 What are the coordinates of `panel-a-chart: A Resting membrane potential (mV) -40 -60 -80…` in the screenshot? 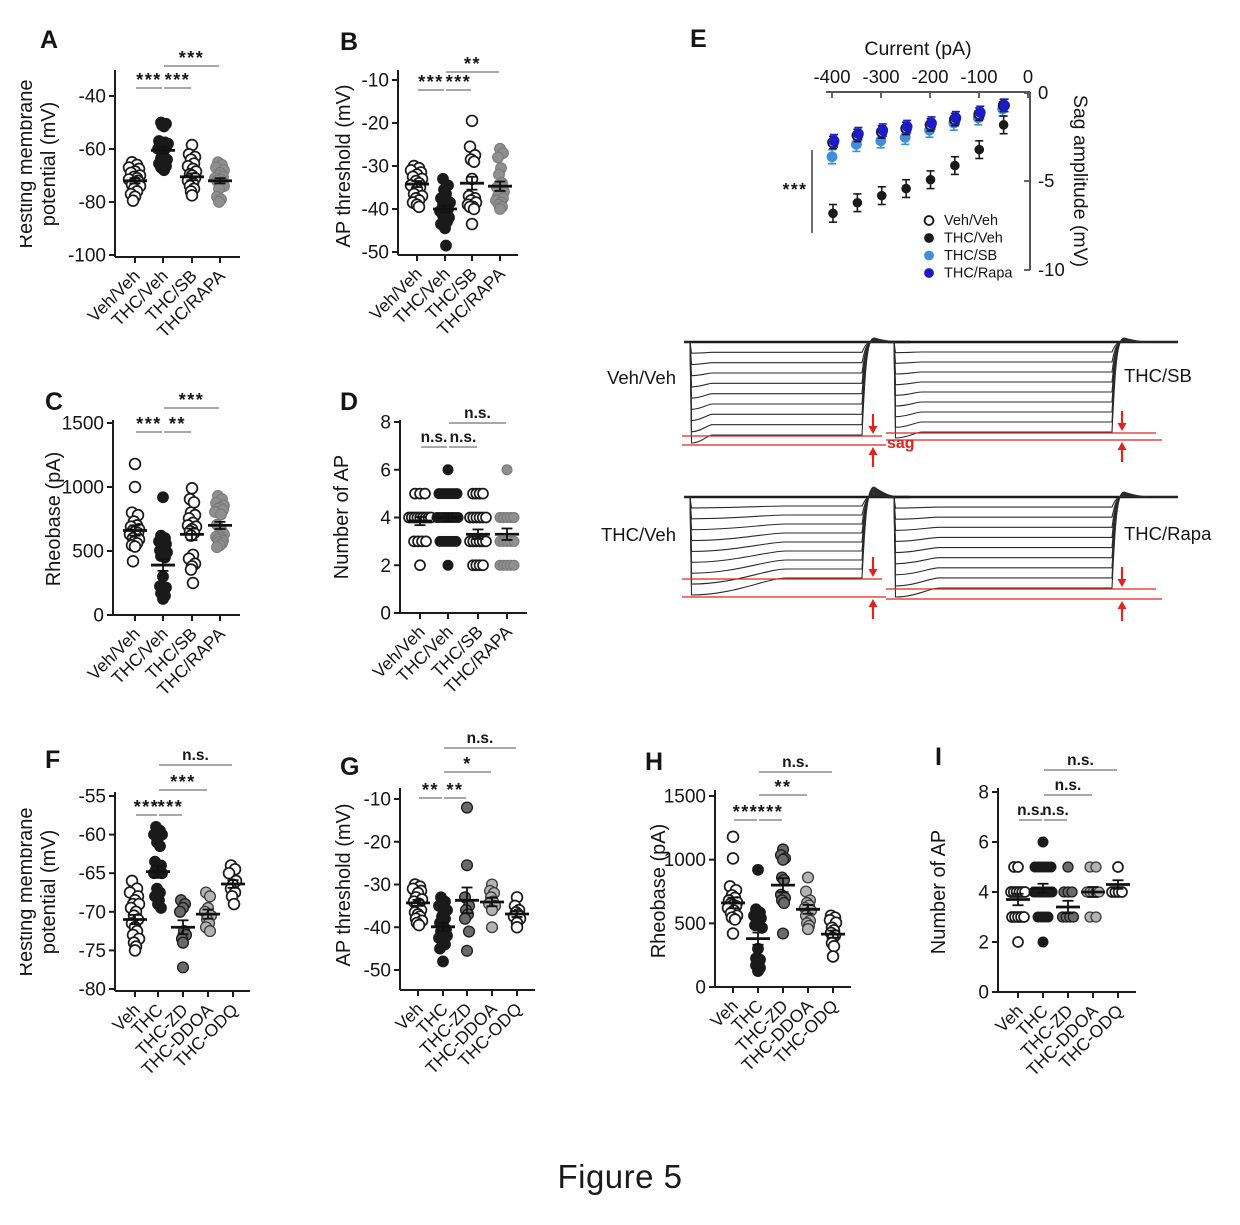 It's located at (130, 183).